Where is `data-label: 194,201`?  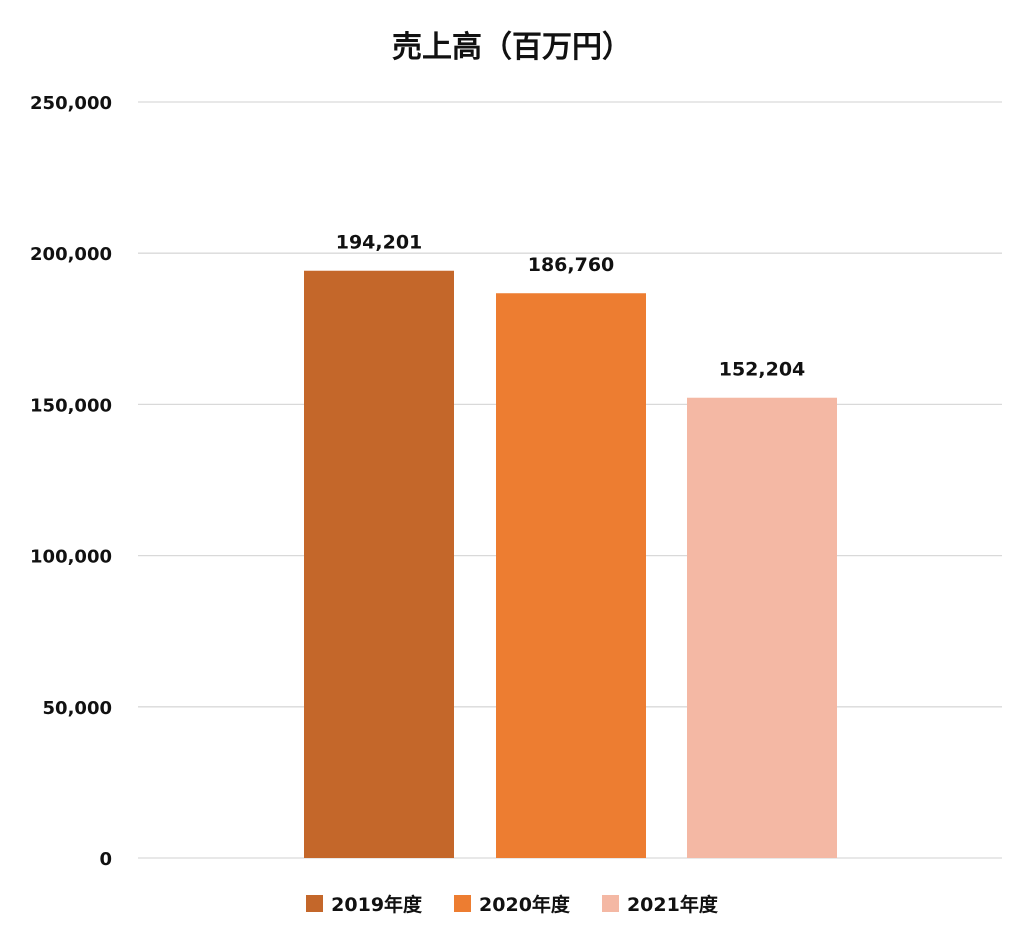 data-label: 194,201 is located at coordinates (379, 243).